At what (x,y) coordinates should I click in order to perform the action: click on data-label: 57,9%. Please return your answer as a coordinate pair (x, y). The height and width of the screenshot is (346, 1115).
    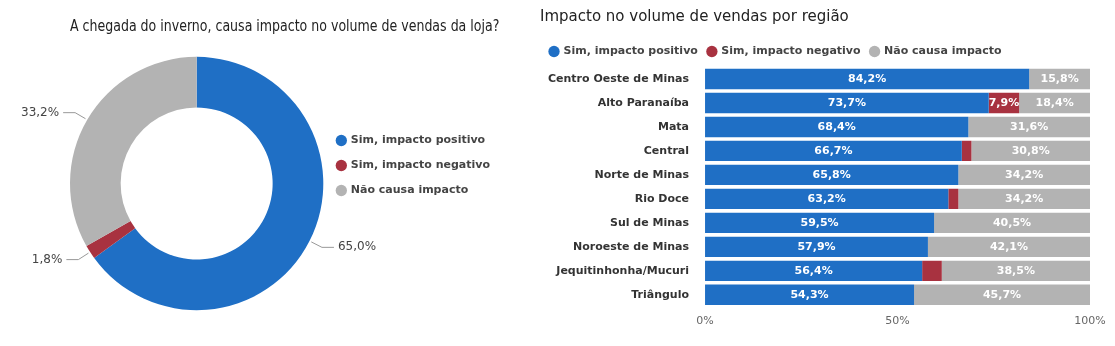
    Looking at the image, I should click on (816, 246).